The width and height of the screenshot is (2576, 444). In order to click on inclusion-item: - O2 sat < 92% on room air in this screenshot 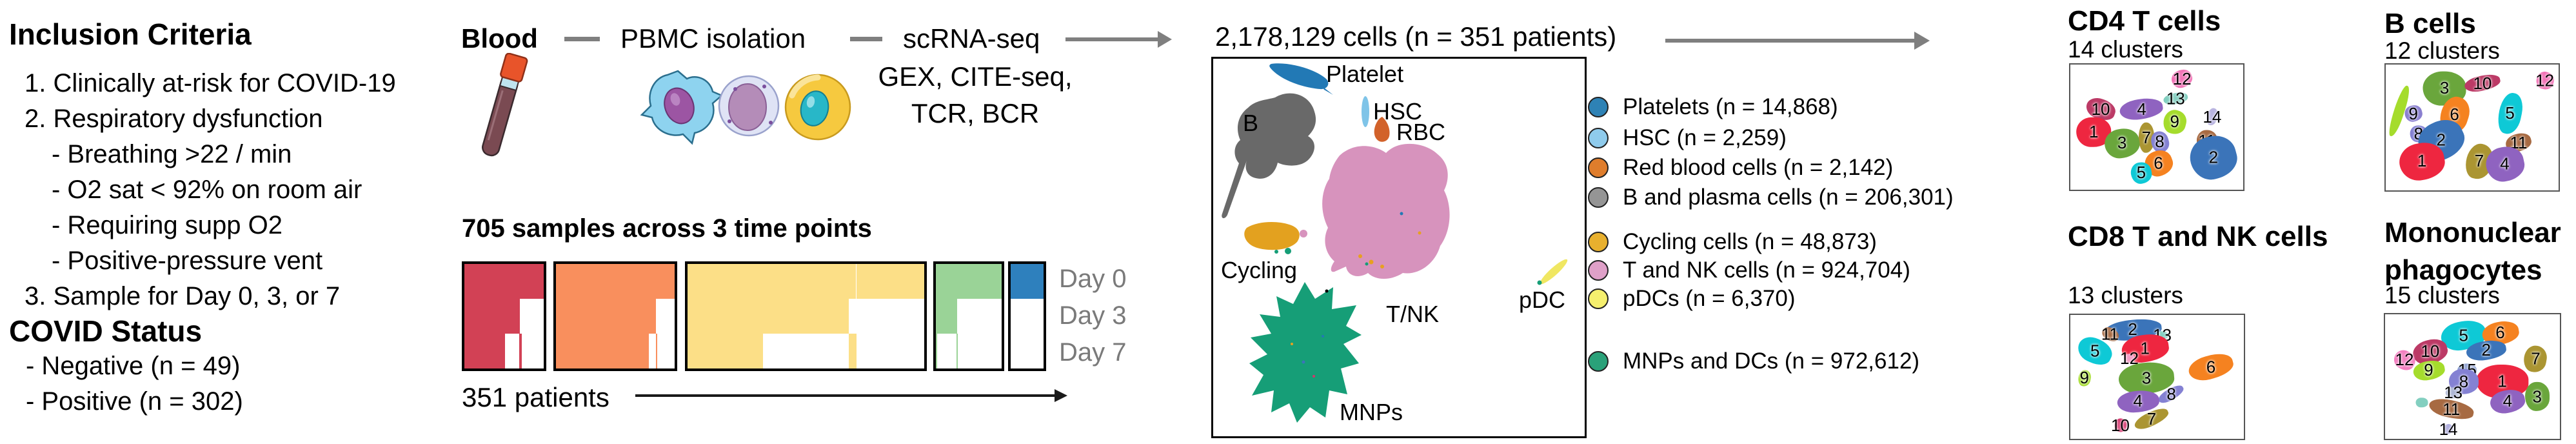, I will do `click(207, 190)`.